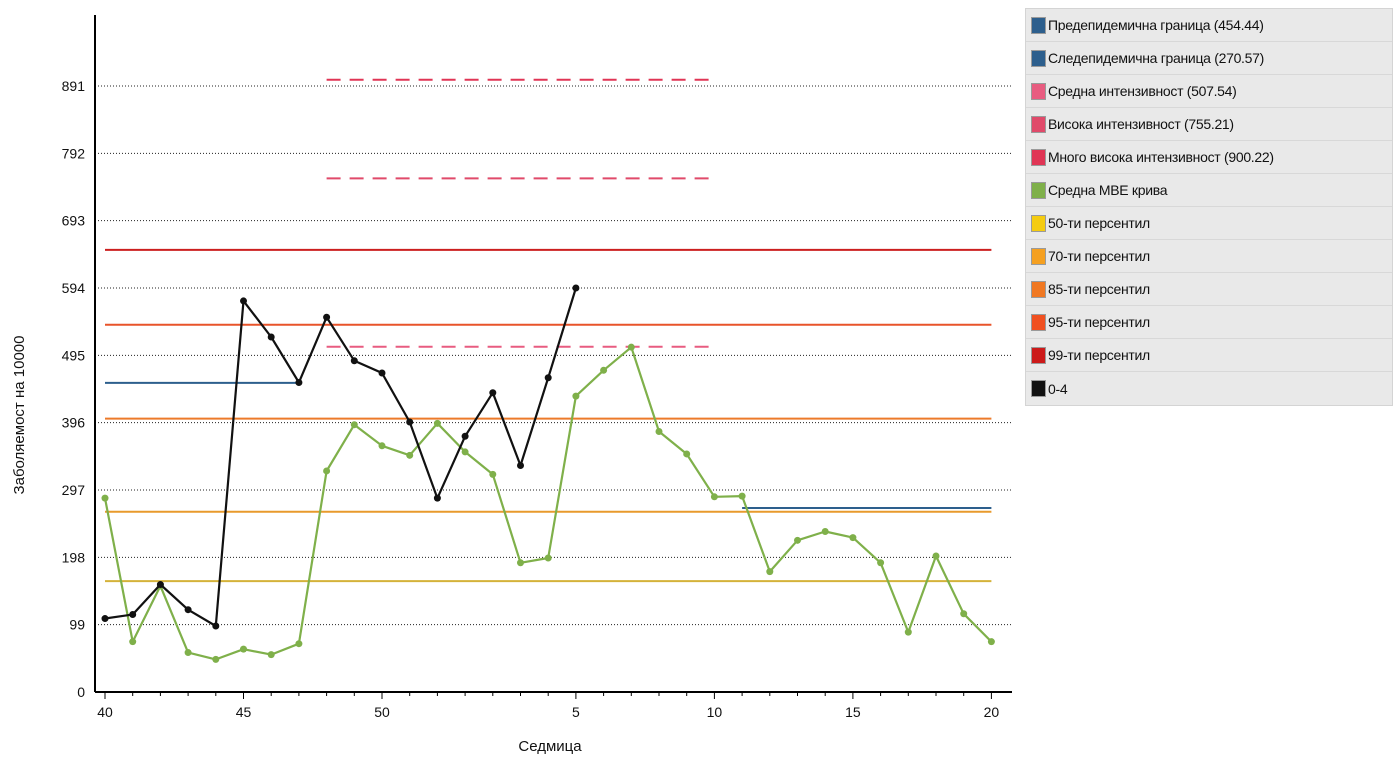  Describe the element at coordinates (1209, 355) in the screenshot. I see `legend-item: 99-ти персентил` at that location.